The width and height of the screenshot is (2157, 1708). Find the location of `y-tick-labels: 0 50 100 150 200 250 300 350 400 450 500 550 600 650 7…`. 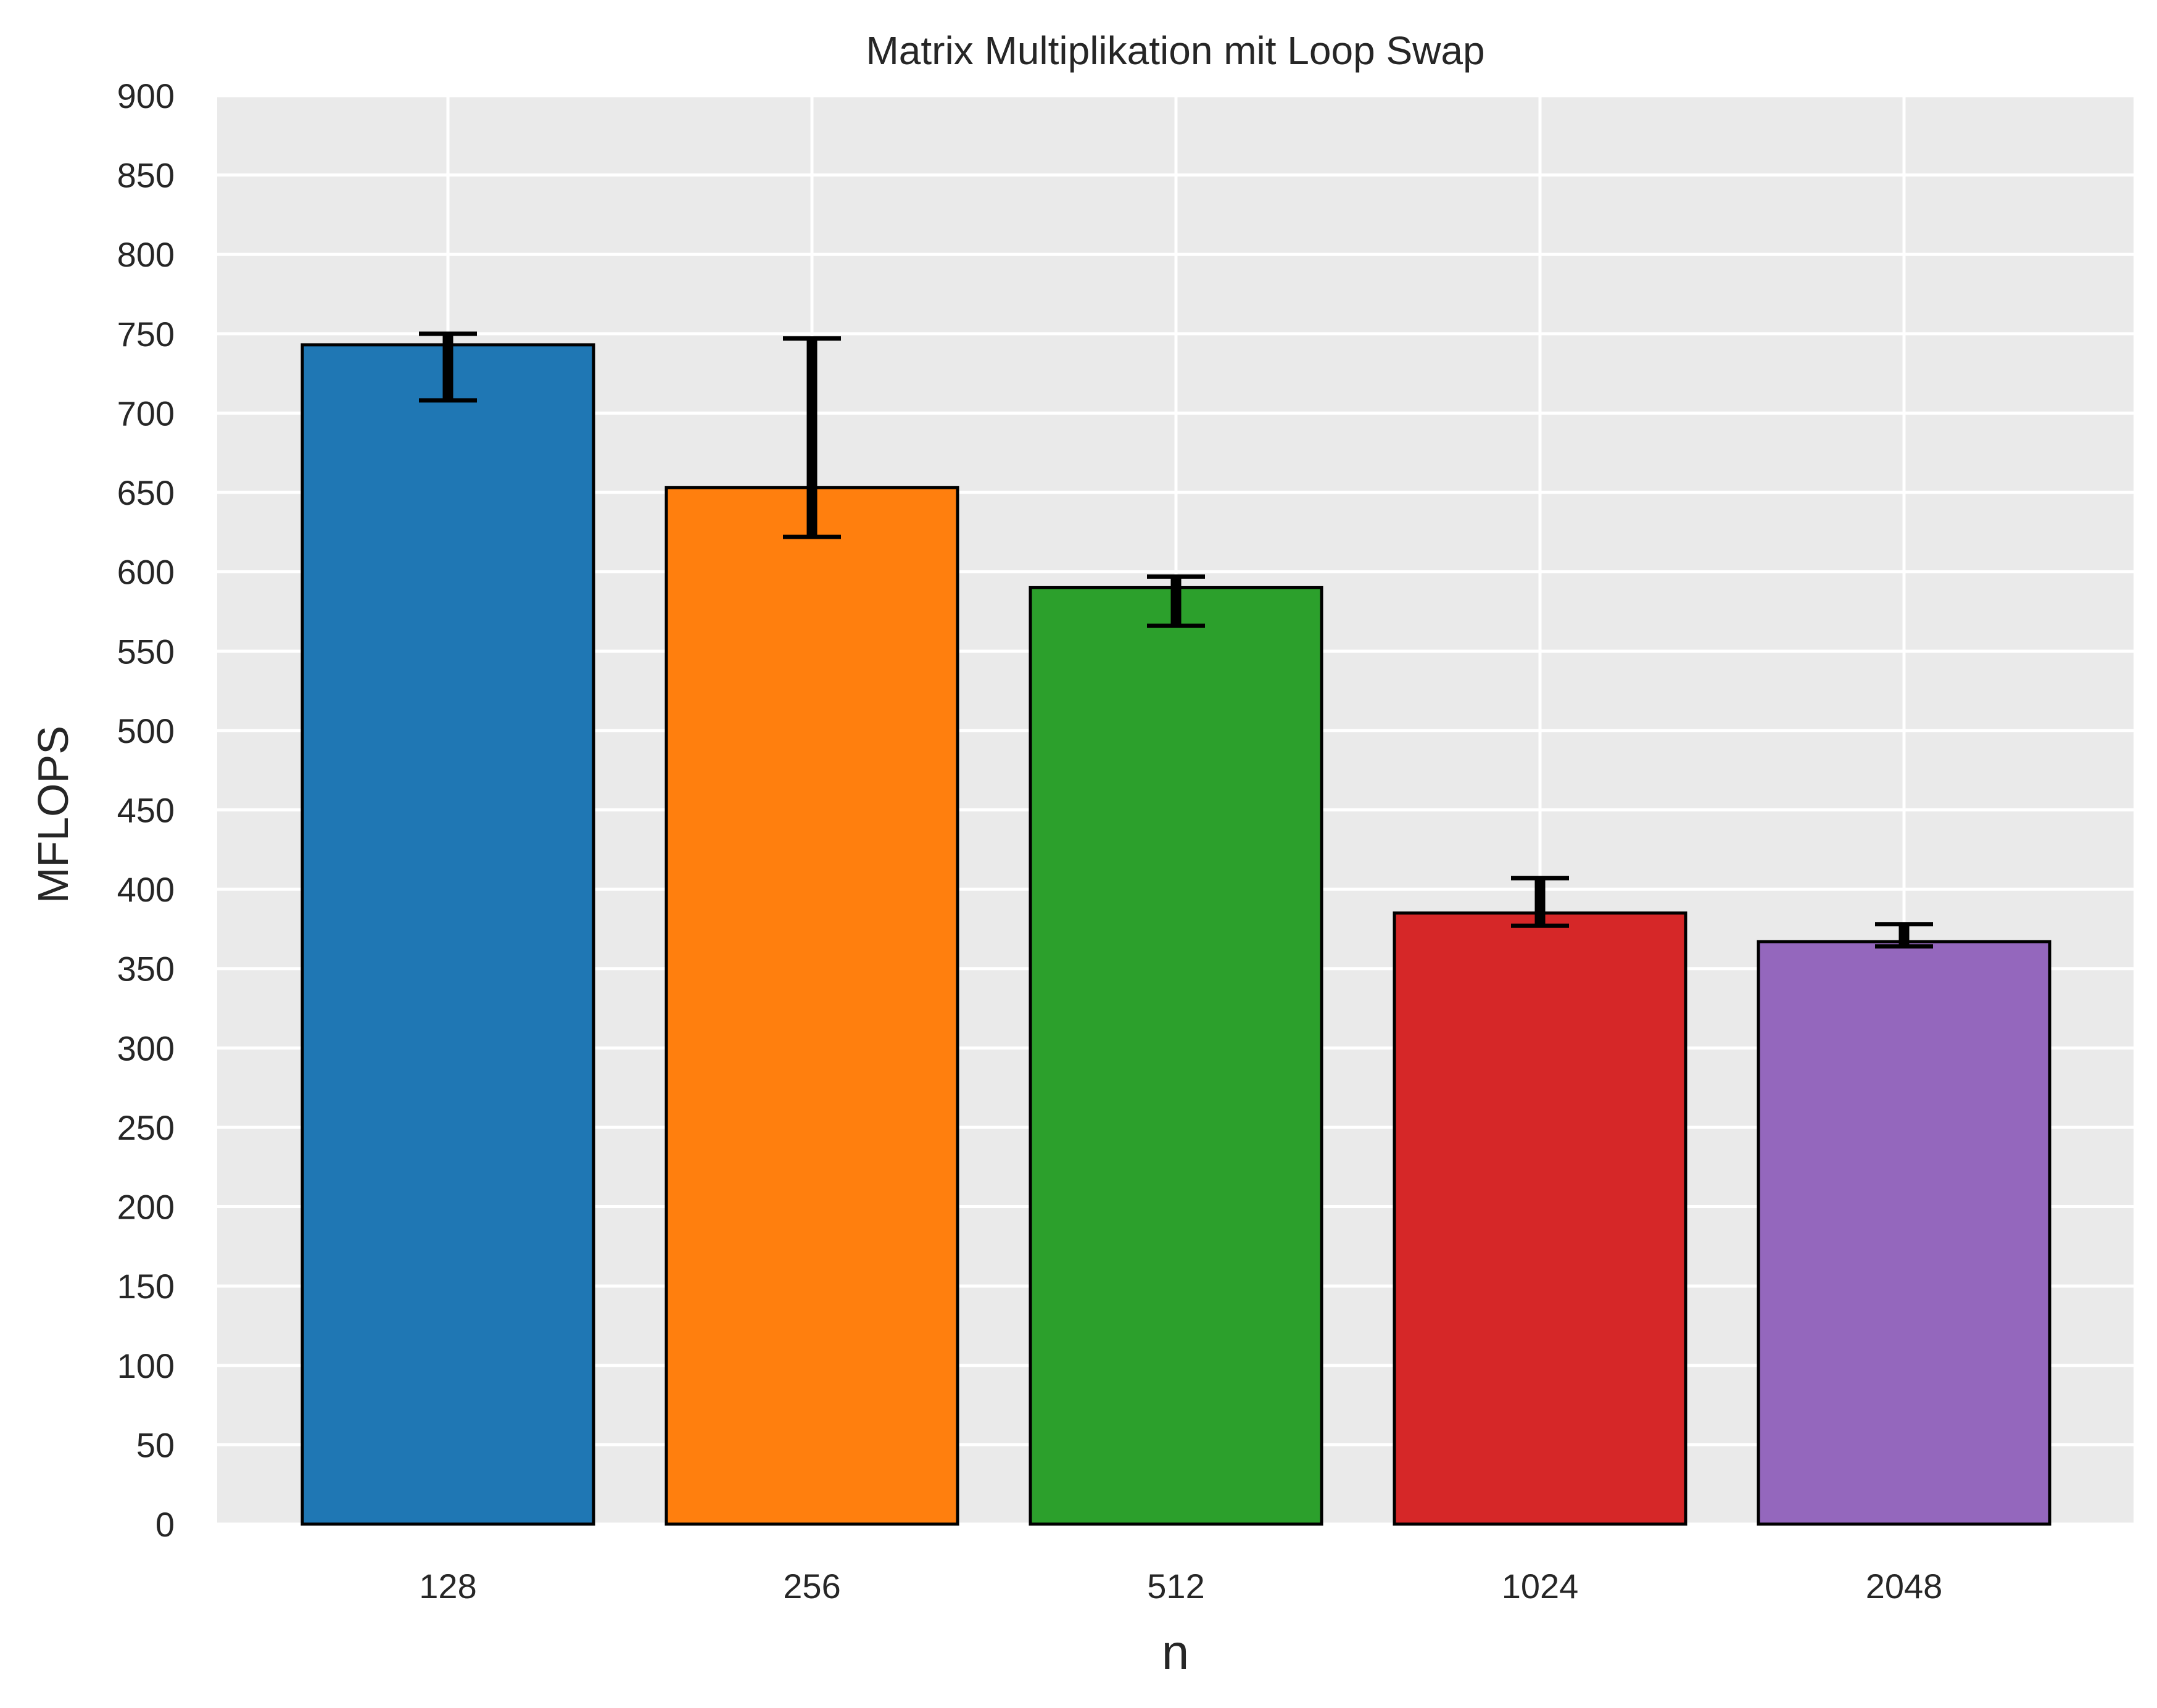

y-tick-labels: 0 50 100 150 200 250 300 350 400 450 500 550 600 650 7… is located at coordinates (146, 810).